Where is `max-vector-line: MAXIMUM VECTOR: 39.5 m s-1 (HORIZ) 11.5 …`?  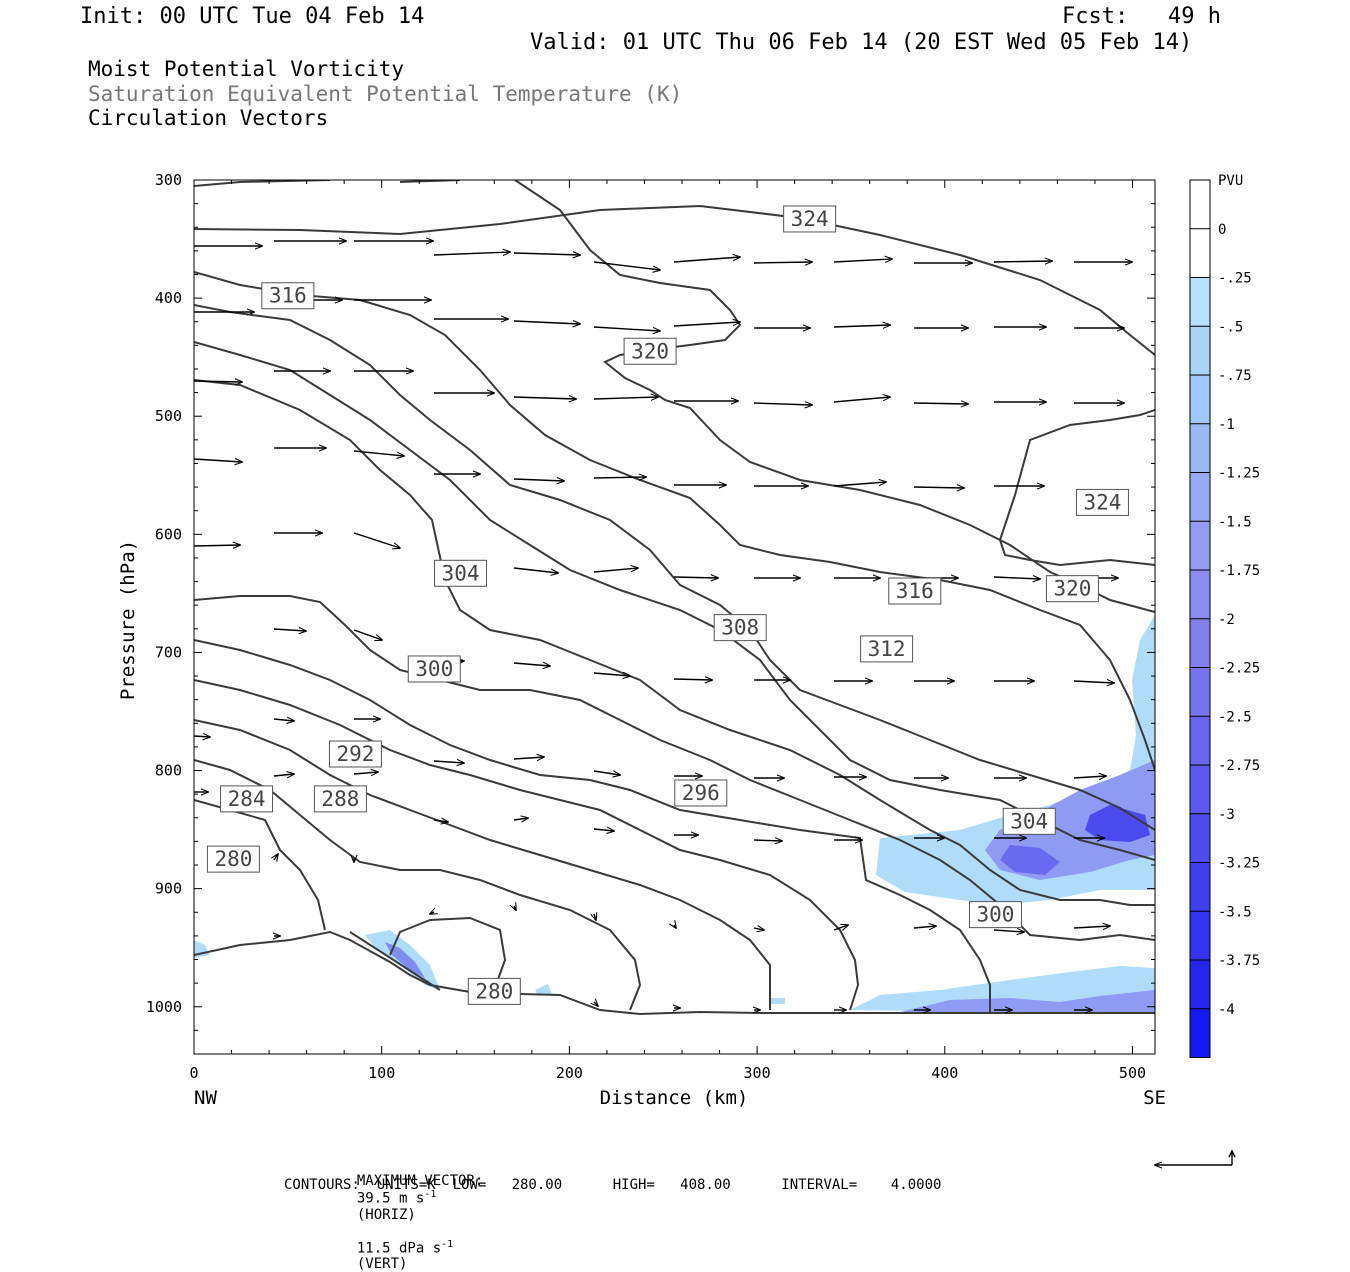
max-vector-line: MAXIMUM VECTOR: 39.5 m s-1 (HORIZ) 11.5 … is located at coordinates (411, 1214).